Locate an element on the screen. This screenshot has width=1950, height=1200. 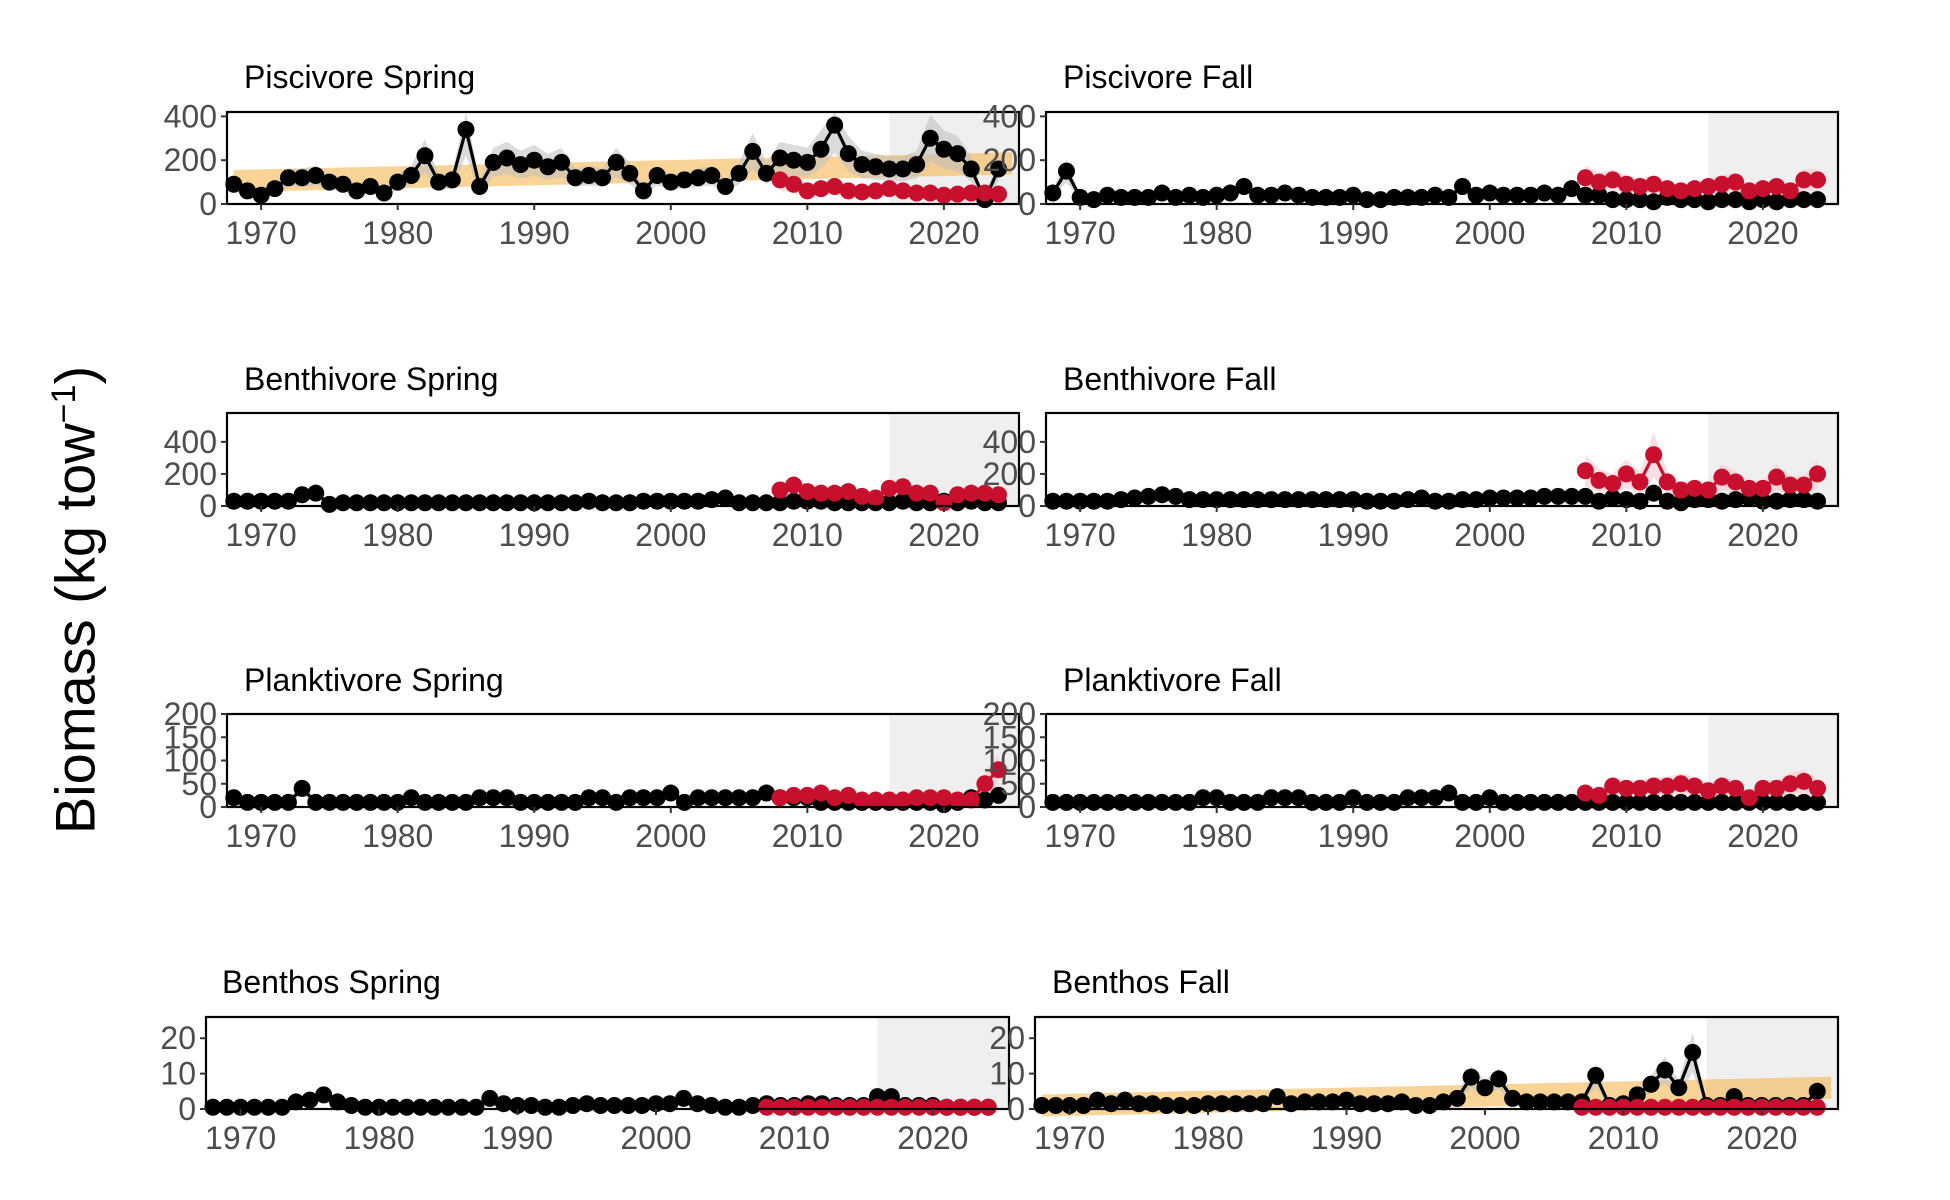
plot-area is located at coordinates (623, 760).